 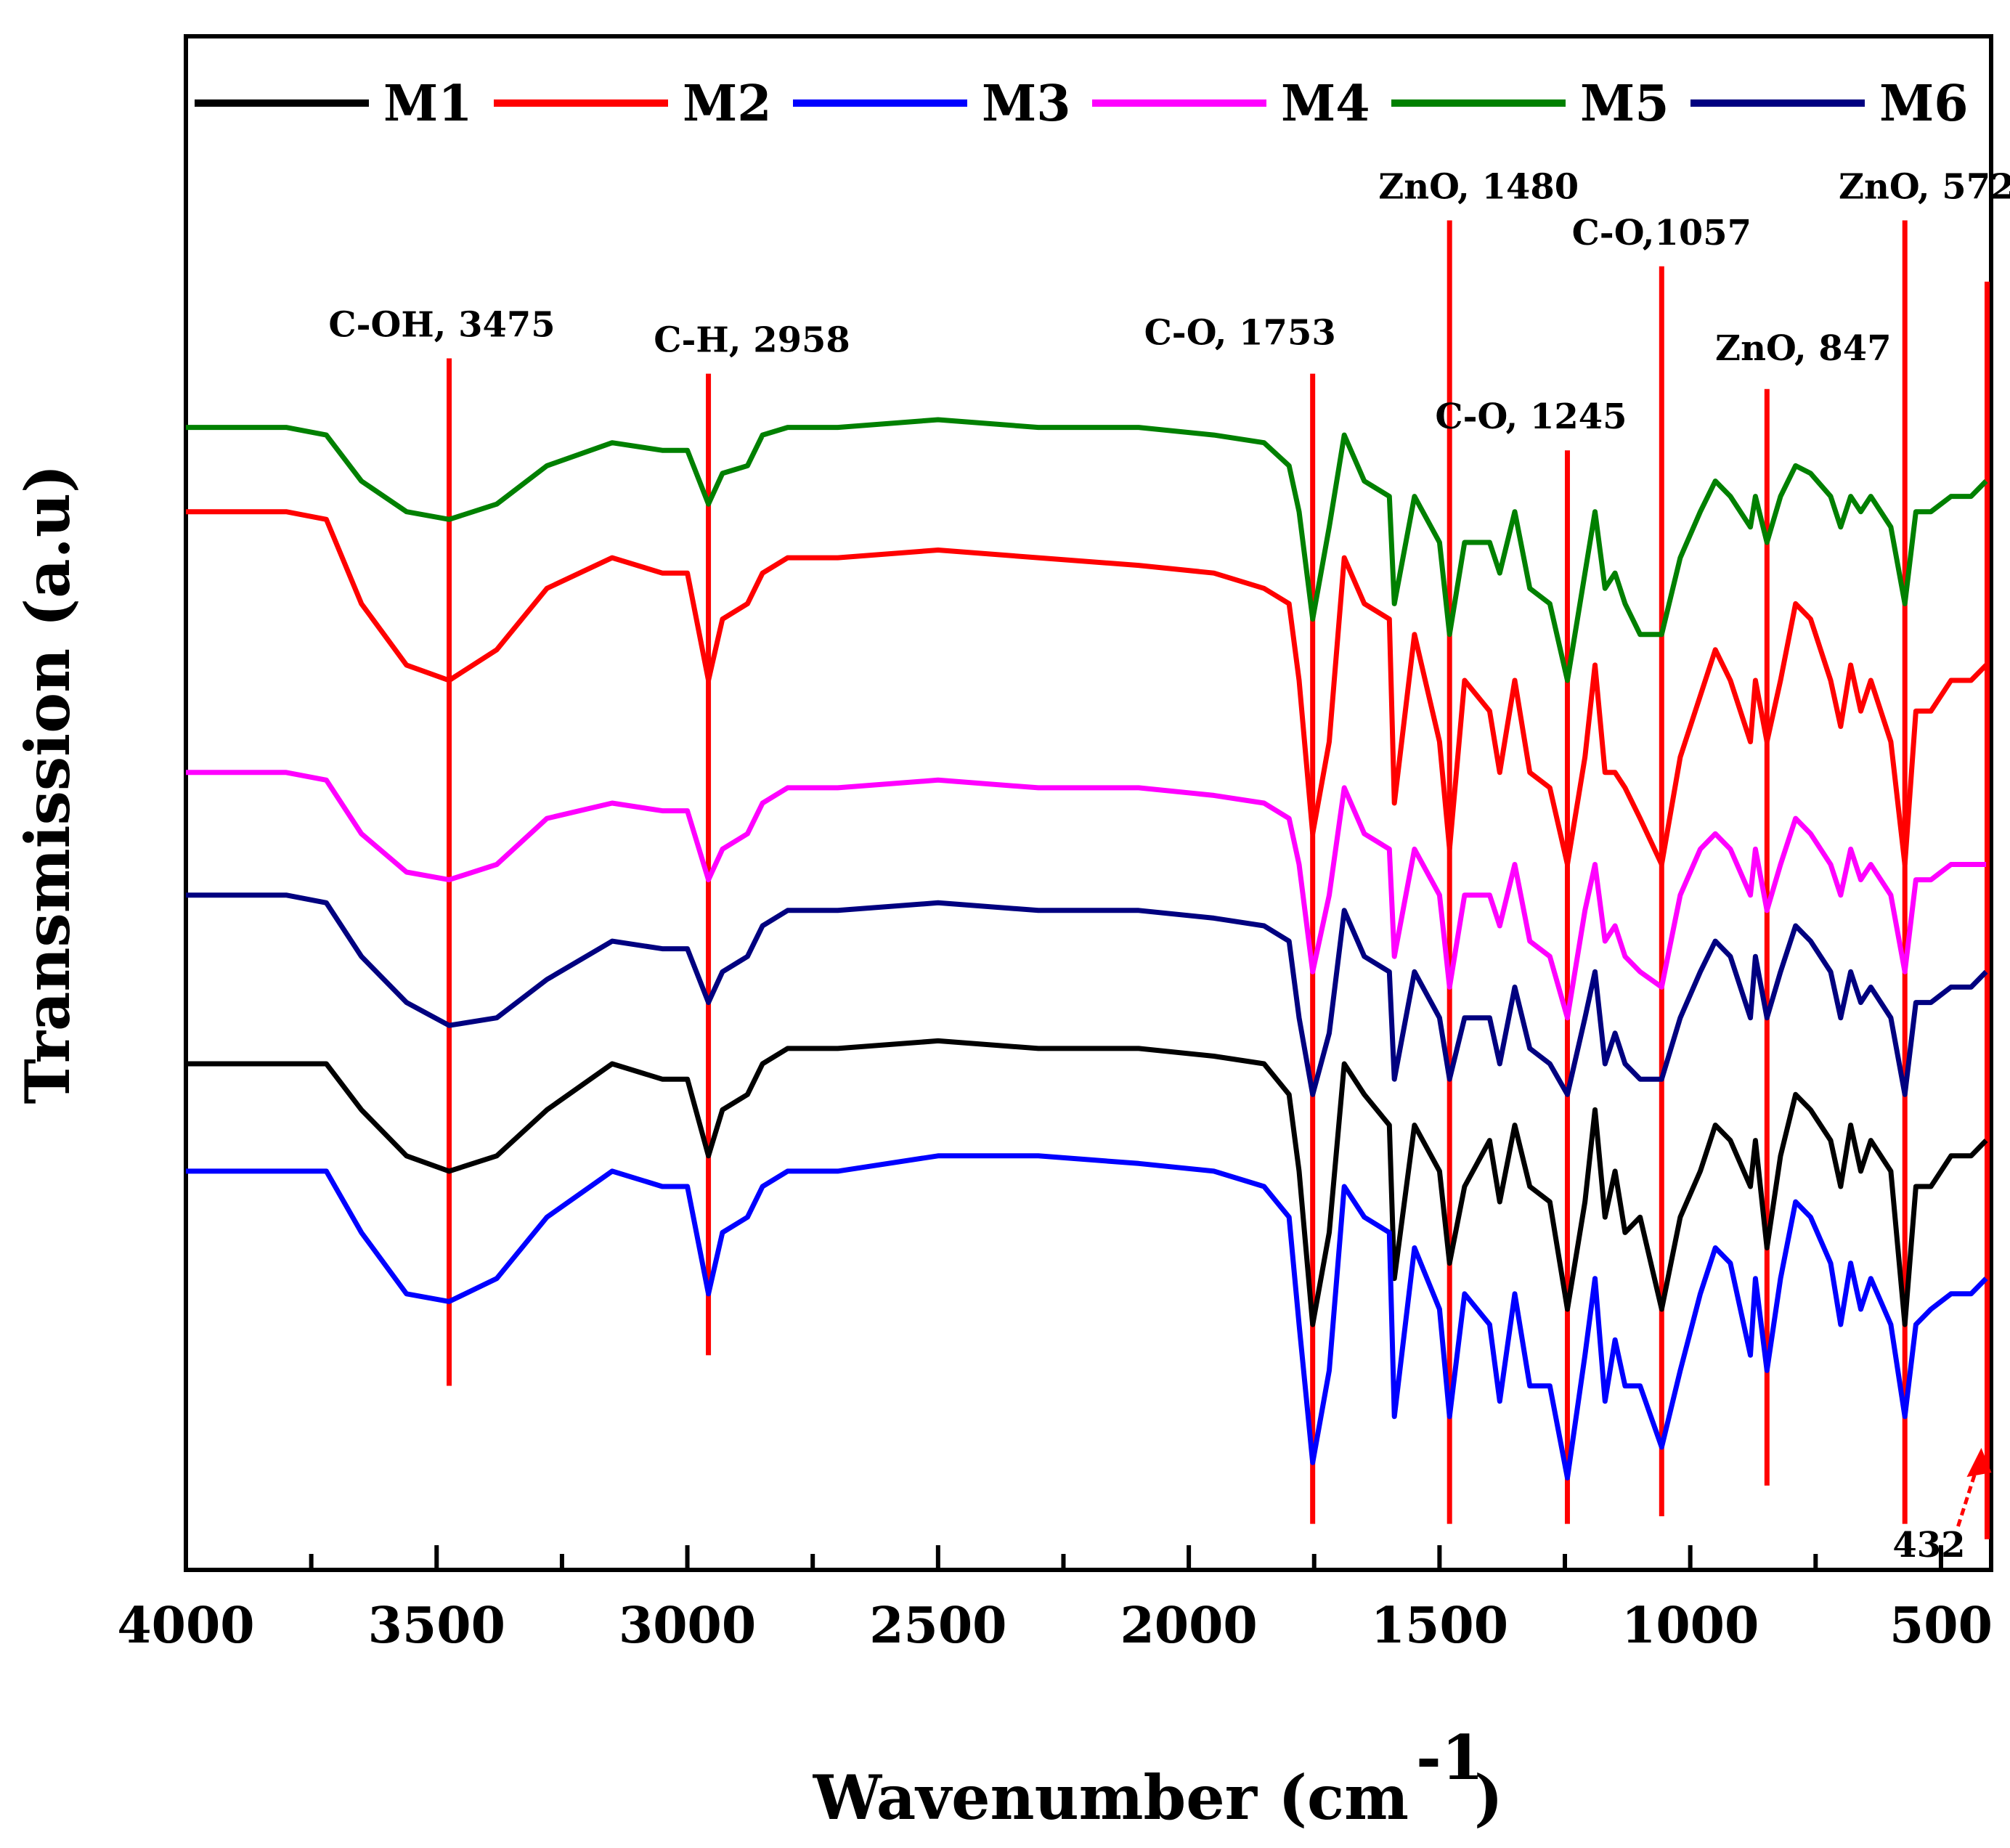 I want to click on legend: M1 M2 M3 M4 M5 M6, so click(x=1082, y=104).